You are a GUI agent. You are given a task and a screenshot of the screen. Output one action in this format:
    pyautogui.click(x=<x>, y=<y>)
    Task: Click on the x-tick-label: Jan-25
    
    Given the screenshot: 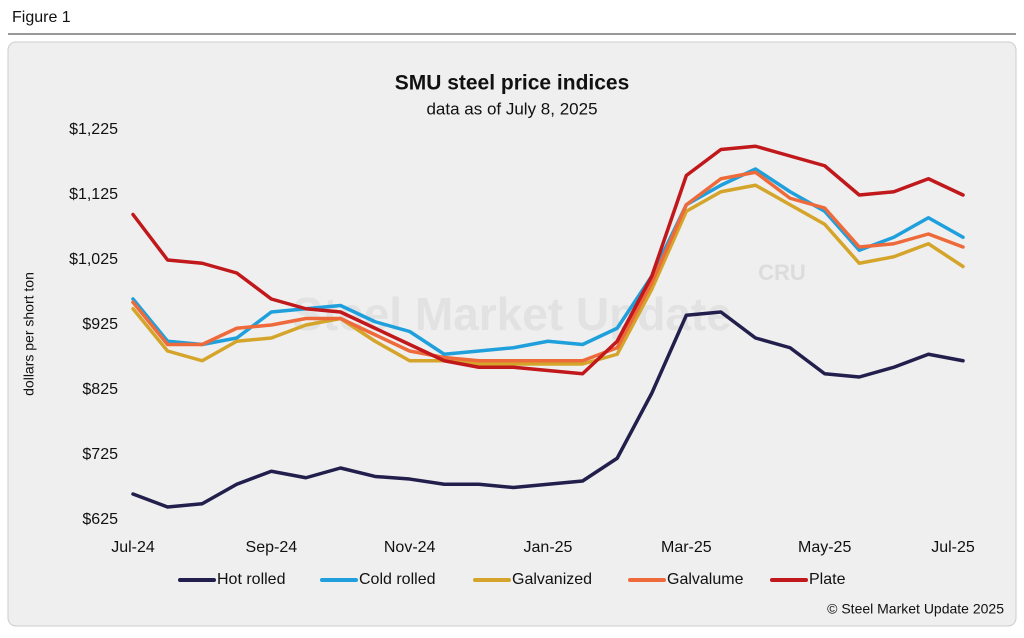 What is the action you would take?
    pyautogui.click(x=548, y=547)
    